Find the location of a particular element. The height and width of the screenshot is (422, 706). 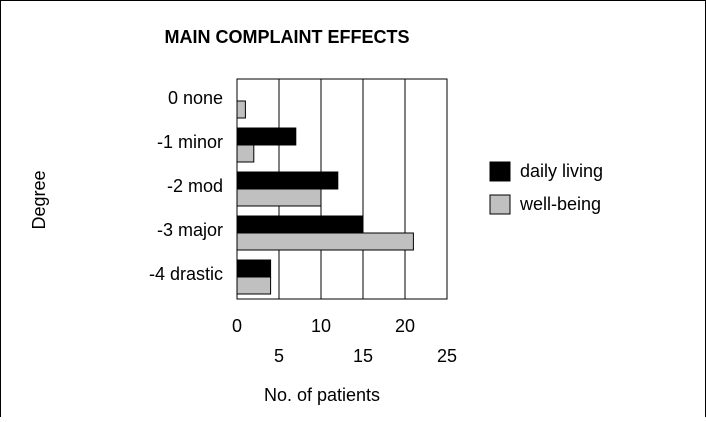

x-tick-label: 0 is located at coordinates (237, 326).